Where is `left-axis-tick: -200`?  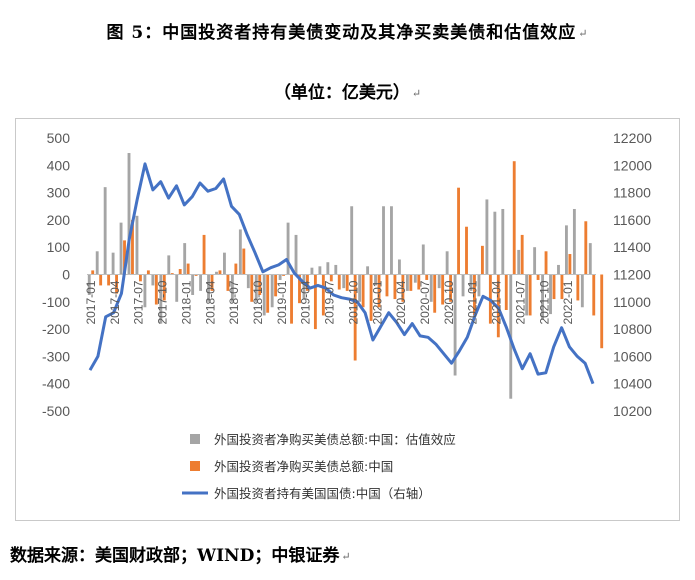 left-axis-tick: -200 is located at coordinates (56, 329).